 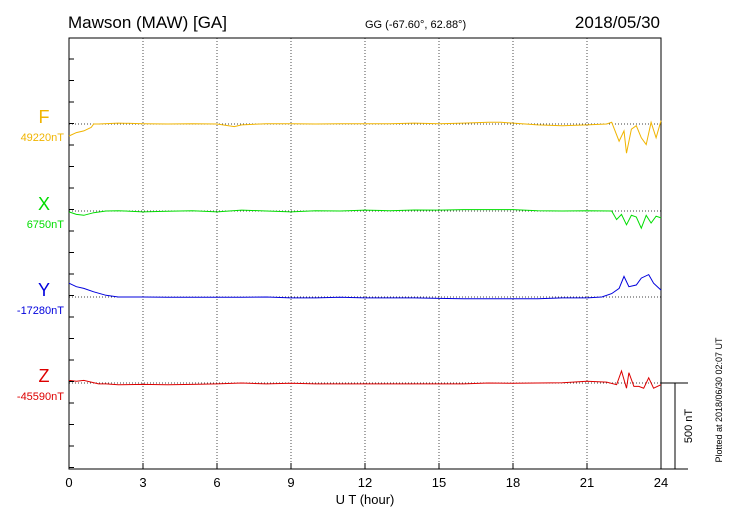 What do you see at coordinates (617, 22) in the screenshot?
I see `date-label: 2018/05/30` at bounding box center [617, 22].